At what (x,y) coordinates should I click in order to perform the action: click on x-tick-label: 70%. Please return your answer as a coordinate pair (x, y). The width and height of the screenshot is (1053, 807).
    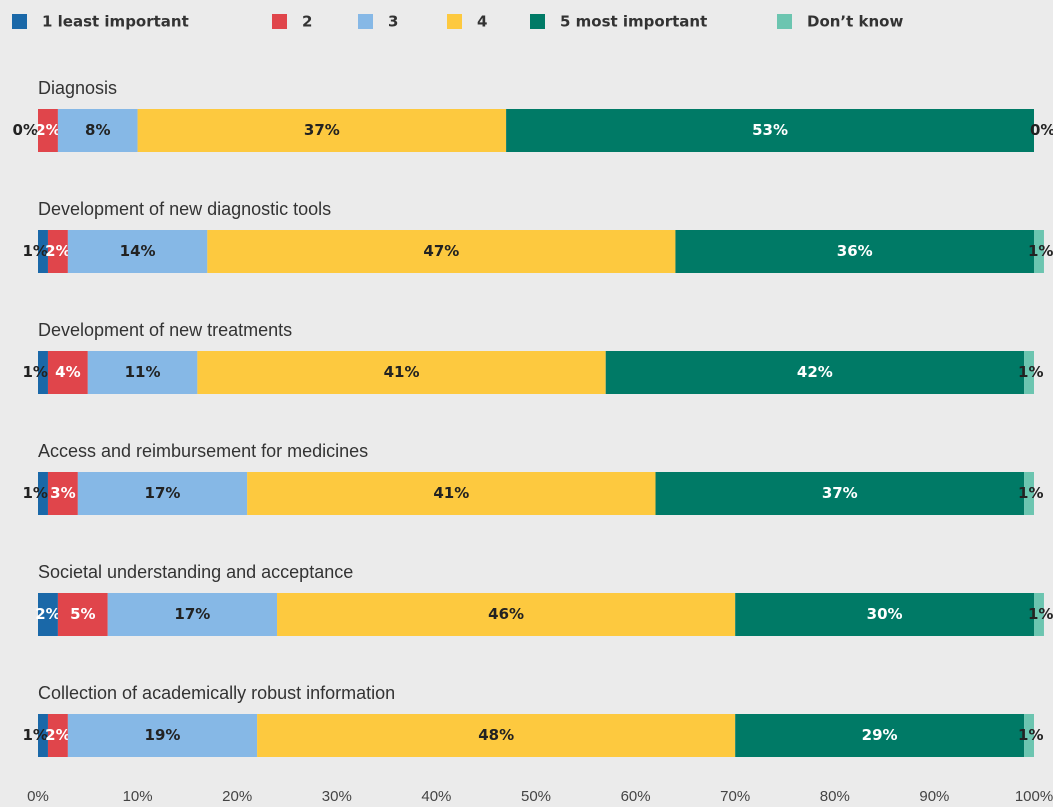
    Looking at the image, I should click on (735, 796).